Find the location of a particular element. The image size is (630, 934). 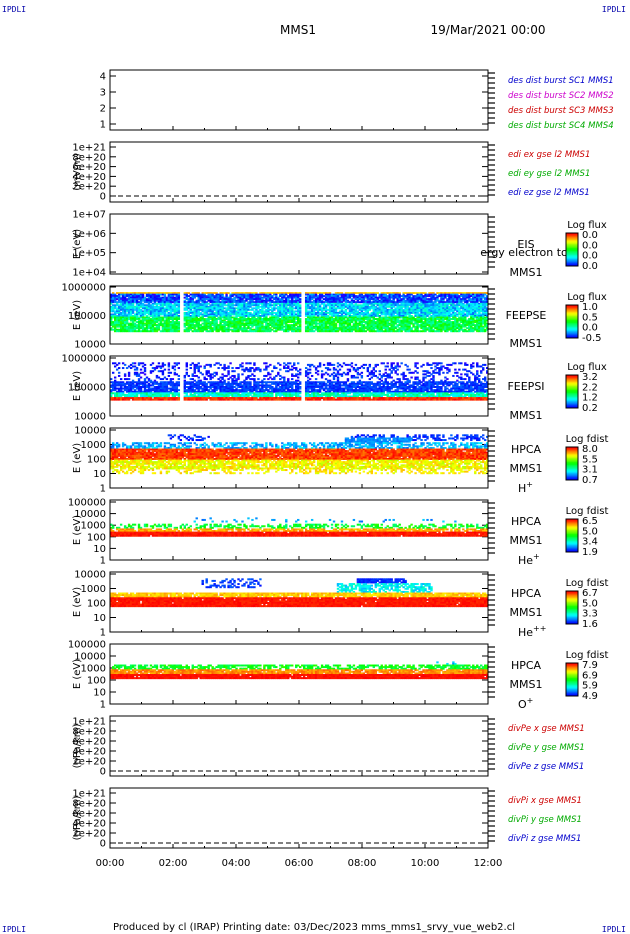

scale-swatch is located at coordinates (572, 333).